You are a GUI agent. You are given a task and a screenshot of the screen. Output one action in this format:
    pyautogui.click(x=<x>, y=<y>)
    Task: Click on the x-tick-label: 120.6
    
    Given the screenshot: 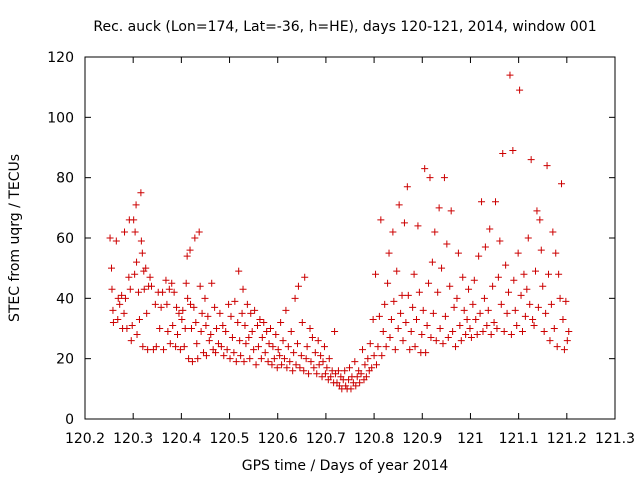 What is the action you would take?
    pyautogui.click(x=278, y=439)
    